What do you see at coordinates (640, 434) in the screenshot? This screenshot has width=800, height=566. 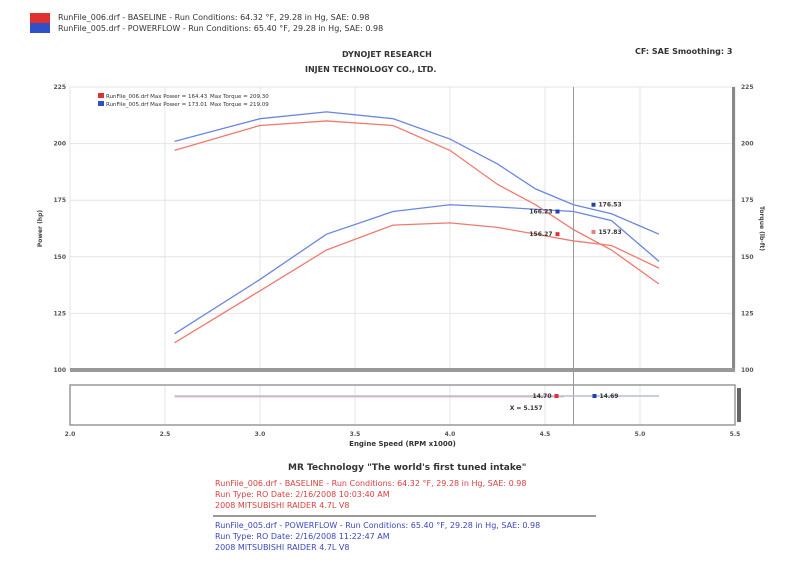 I see `x-tick-label: 5.0` at bounding box center [640, 434].